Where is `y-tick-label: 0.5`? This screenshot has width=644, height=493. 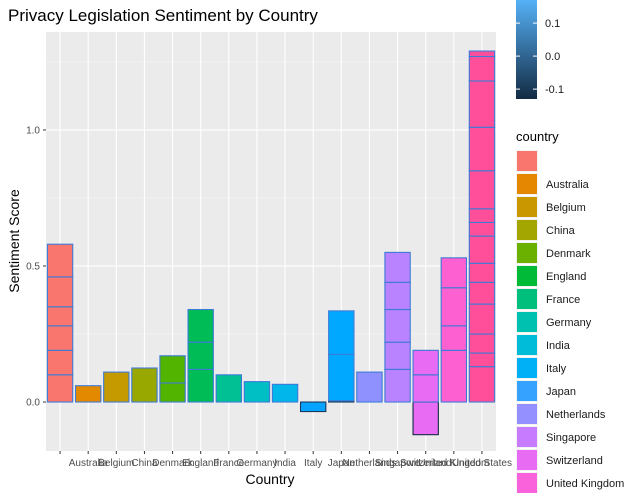 y-tick-label: 0.5 is located at coordinates (33, 266).